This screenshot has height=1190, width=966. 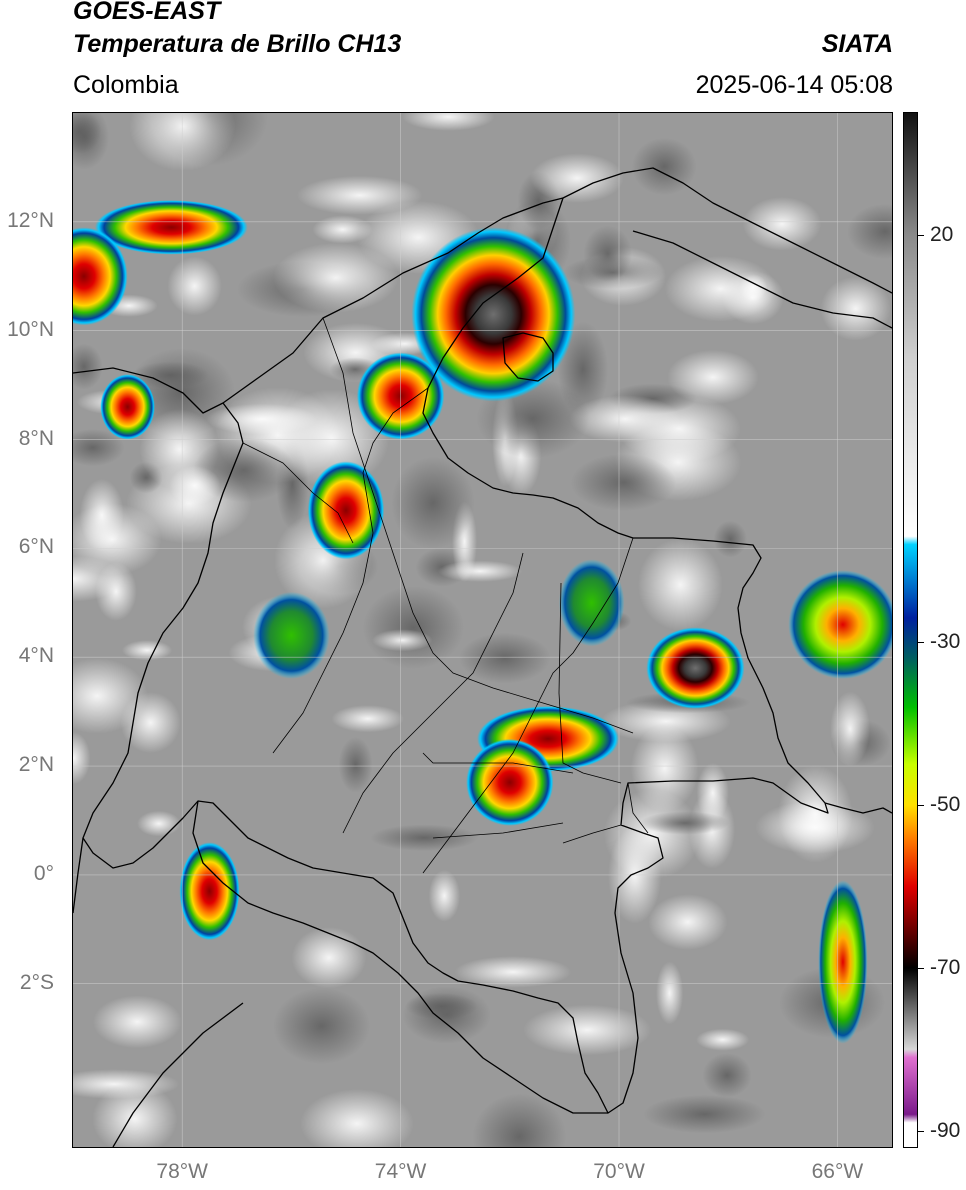 What do you see at coordinates (400, 957) in the screenshot?
I see `ecuador-peru-border` at bounding box center [400, 957].